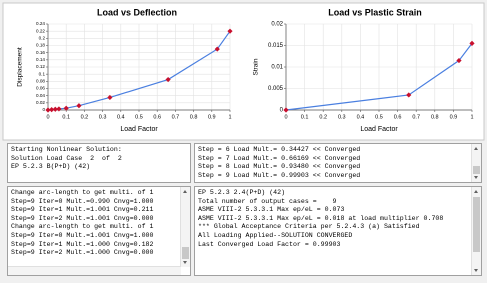 This screenshot has width=487, height=283. What do you see at coordinates (40, 95) in the screenshot?
I see `y-tick-label: 0.04` at bounding box center [40, 95].